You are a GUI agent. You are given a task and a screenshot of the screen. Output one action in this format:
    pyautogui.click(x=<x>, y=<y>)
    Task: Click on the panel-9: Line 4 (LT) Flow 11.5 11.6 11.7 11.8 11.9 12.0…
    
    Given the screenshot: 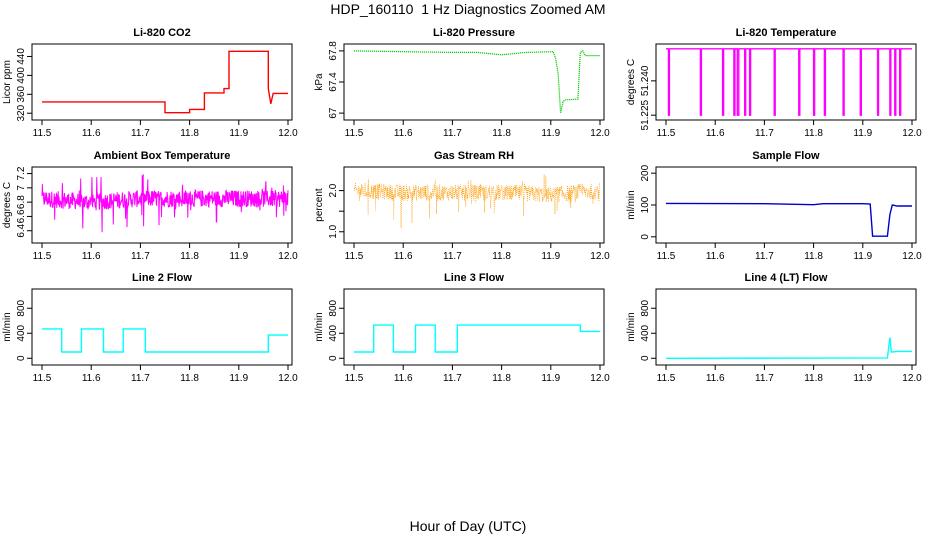 What is the action you would take?
    pyautogui.click(x=774, y=328)
    